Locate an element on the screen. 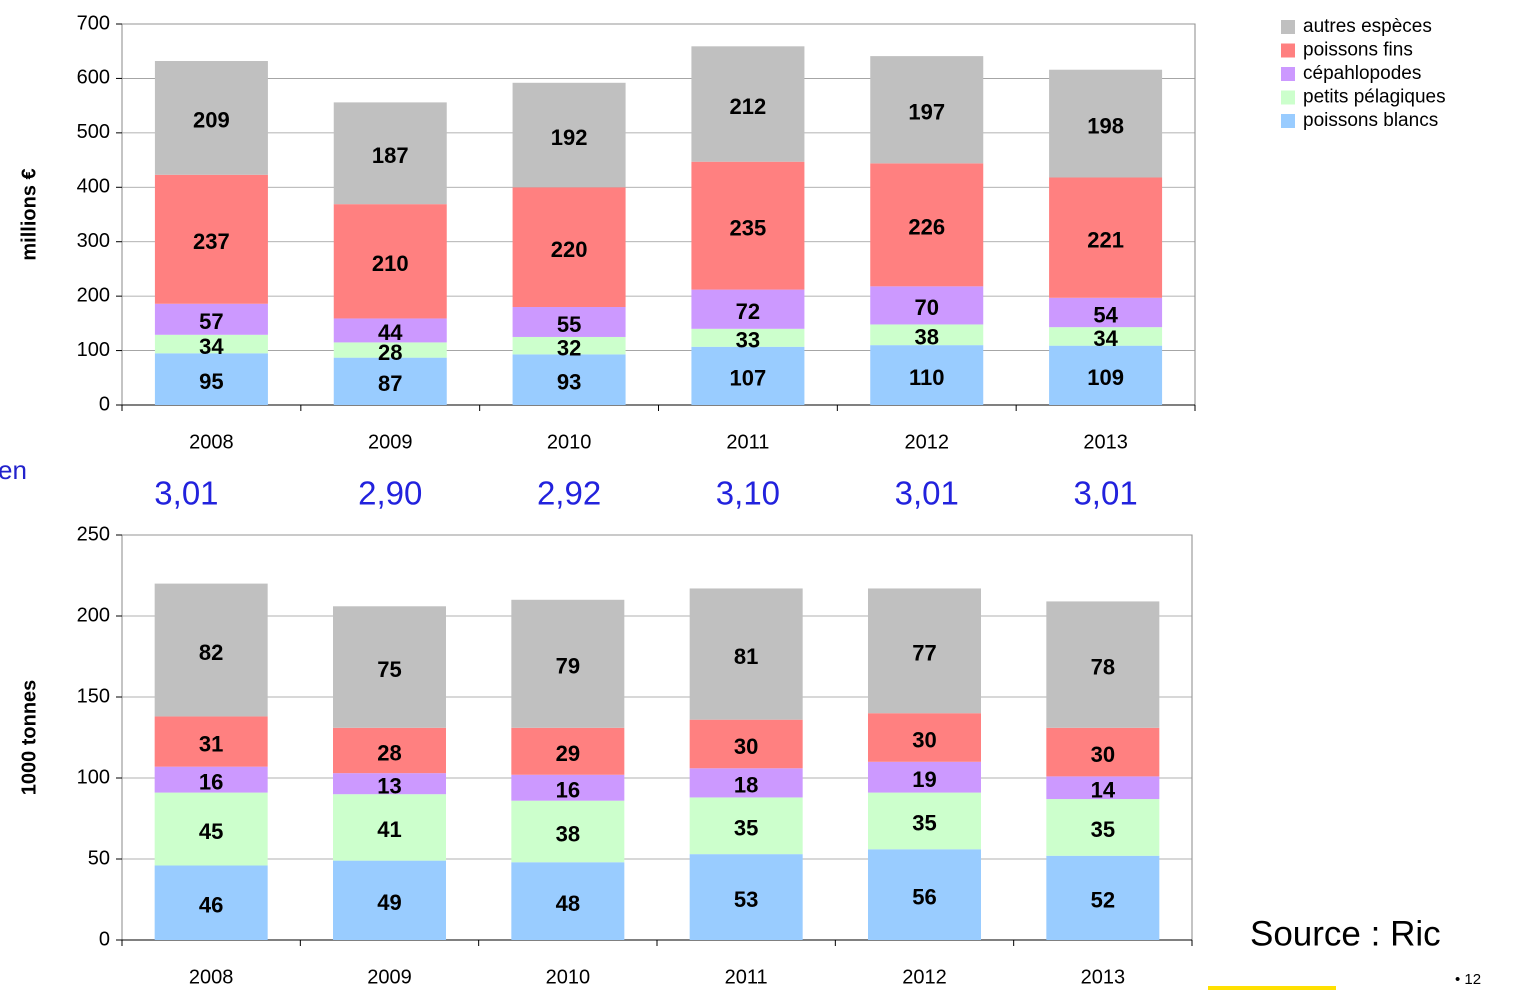 The width and height of the screenshot is (1524, 991). data-label: 38 is located at coordinates (568, 833).